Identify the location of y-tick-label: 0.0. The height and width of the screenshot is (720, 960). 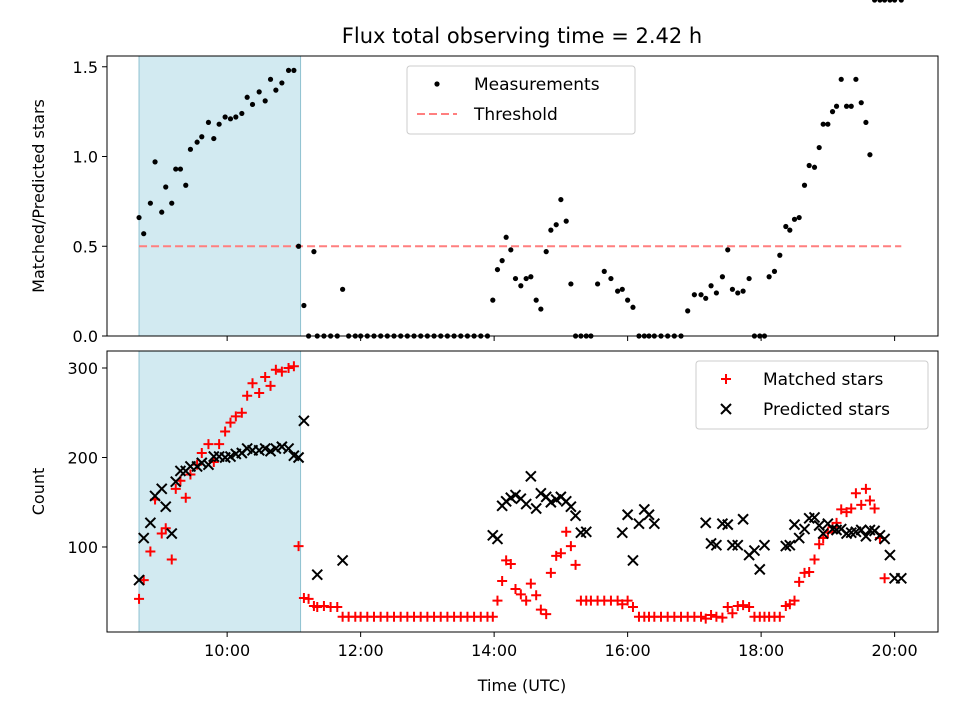
(85, 336).